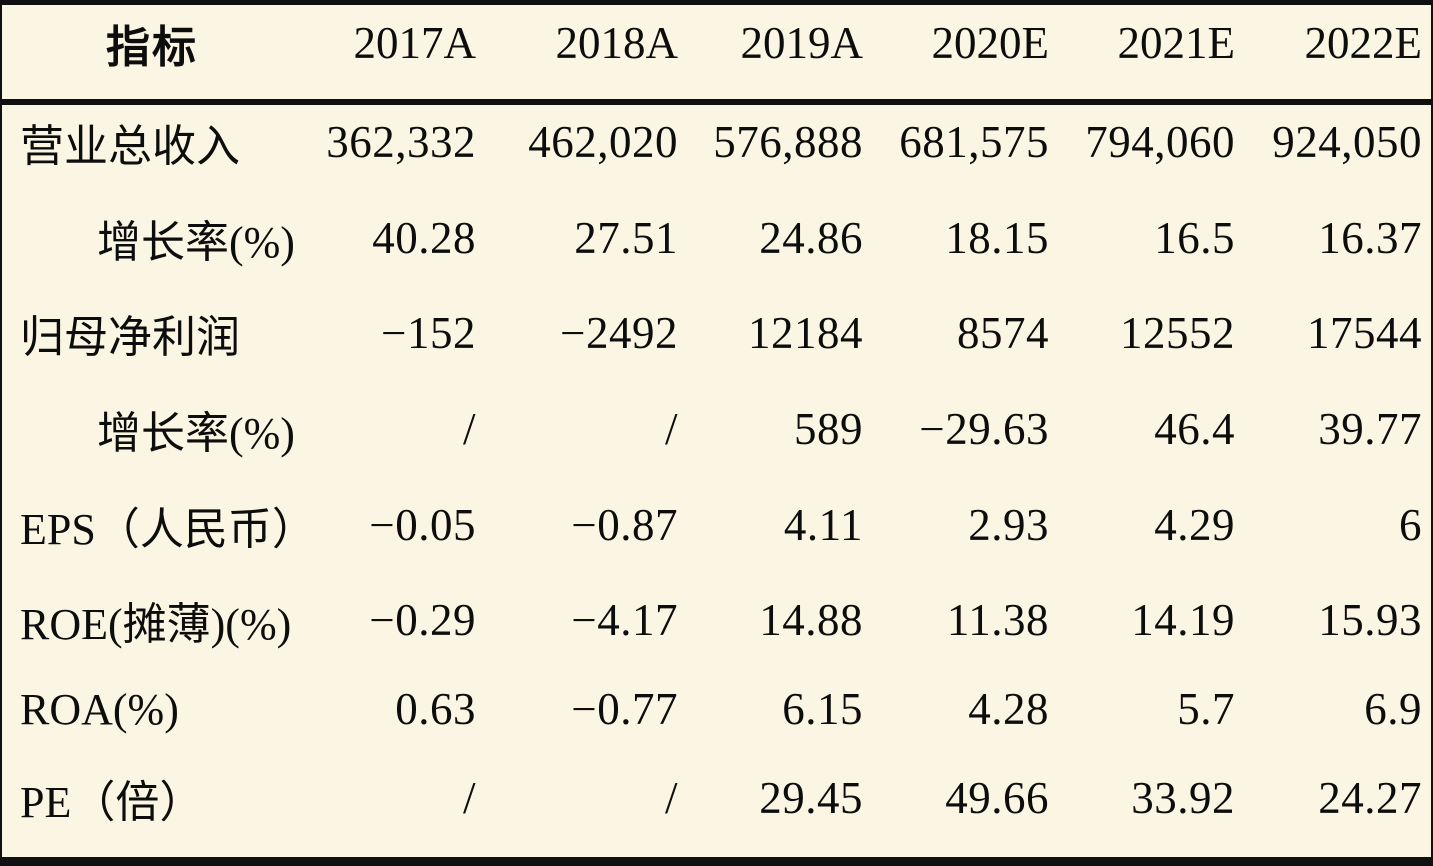 The width and height of the screenshot is (1433, 866). Describe the element at coordinates (1008, 524) in the screenshot. I see `value-cell: 2.93` at that location.